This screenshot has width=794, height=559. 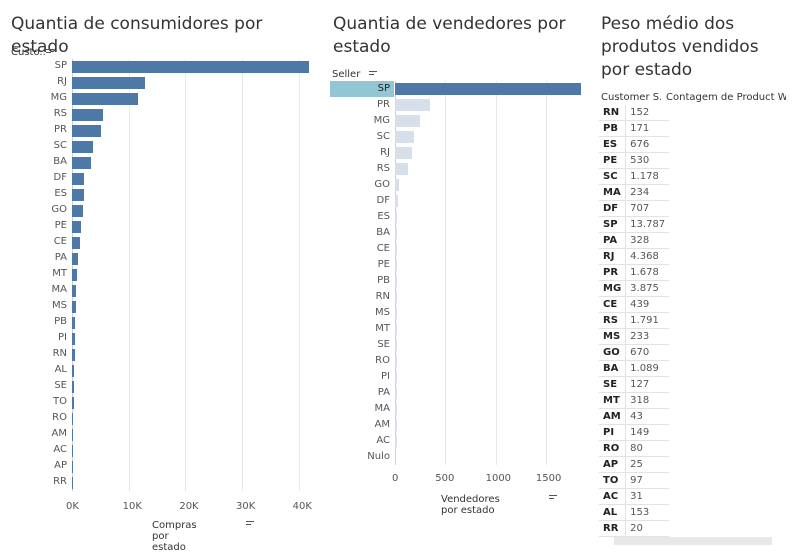 I want to click on table-row: RO 80, so click(x=634, y=448).